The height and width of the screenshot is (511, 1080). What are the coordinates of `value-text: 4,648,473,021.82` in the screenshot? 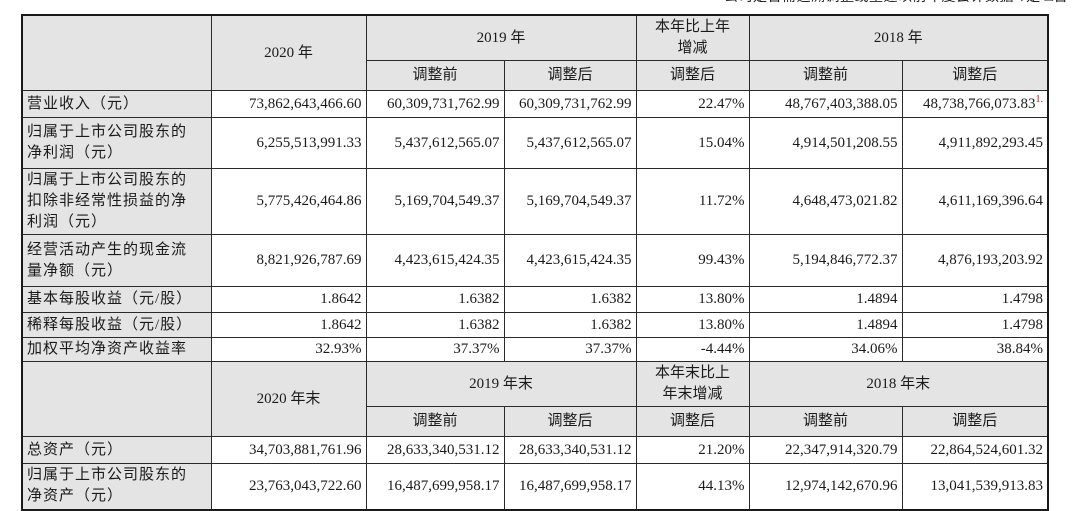 It's located at (845, 201).